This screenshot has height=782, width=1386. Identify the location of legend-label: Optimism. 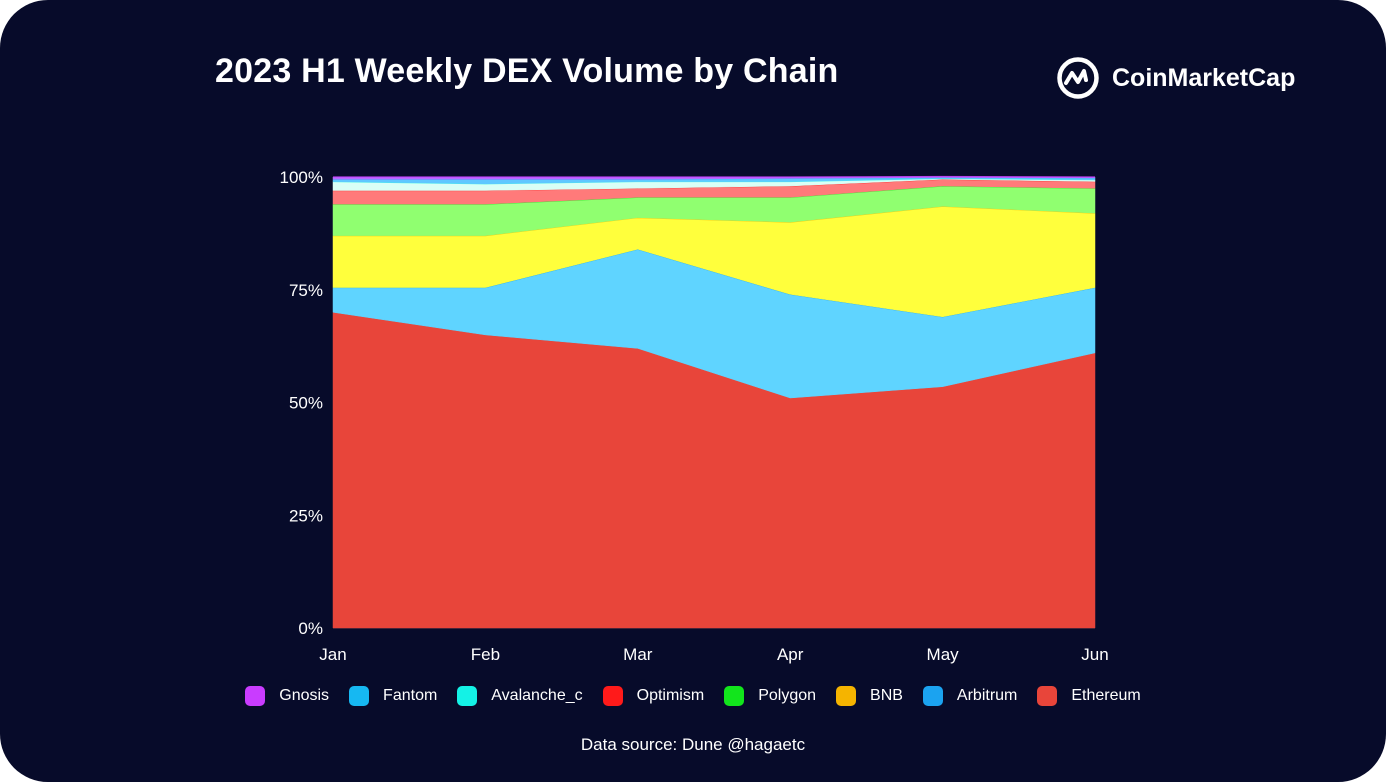
(670, 695).